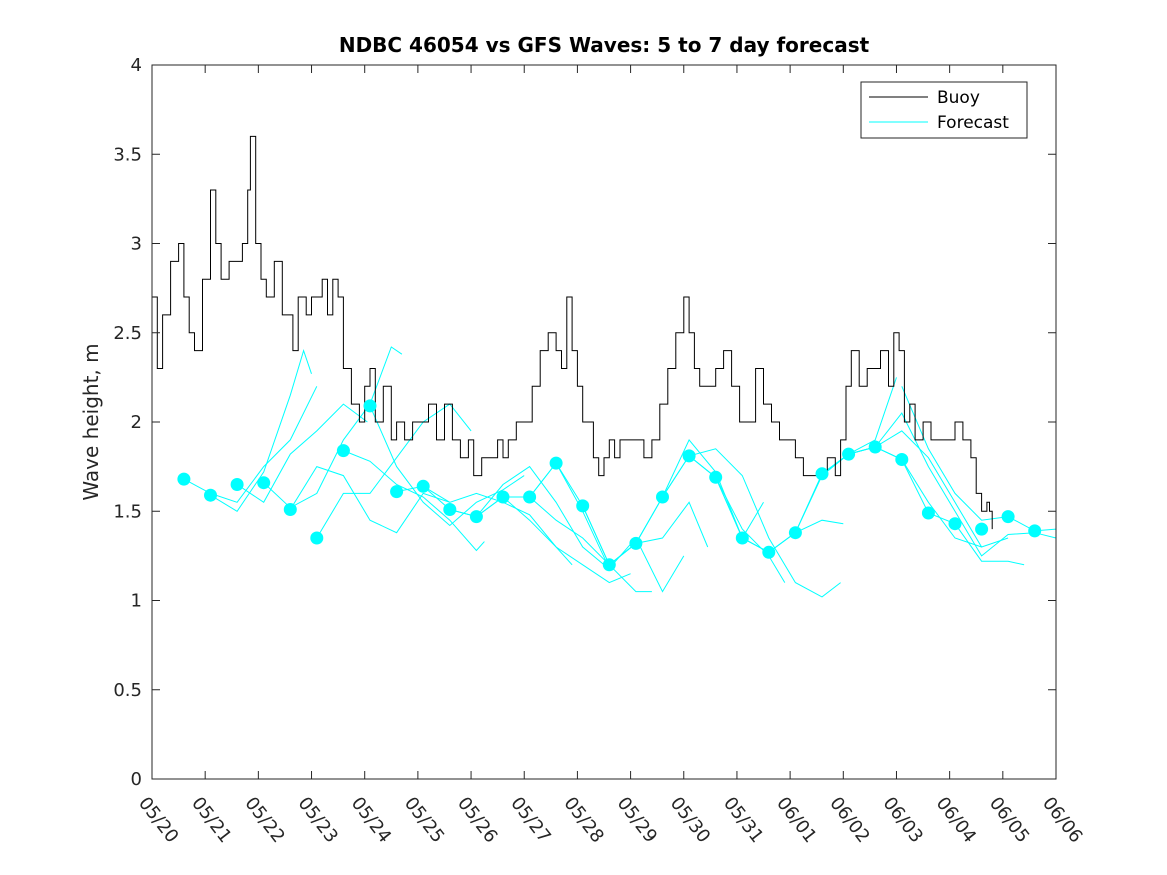  Describe the element at coordinates (136, 779) in the screenshot. I see `y-tick-label: 0` at that location.